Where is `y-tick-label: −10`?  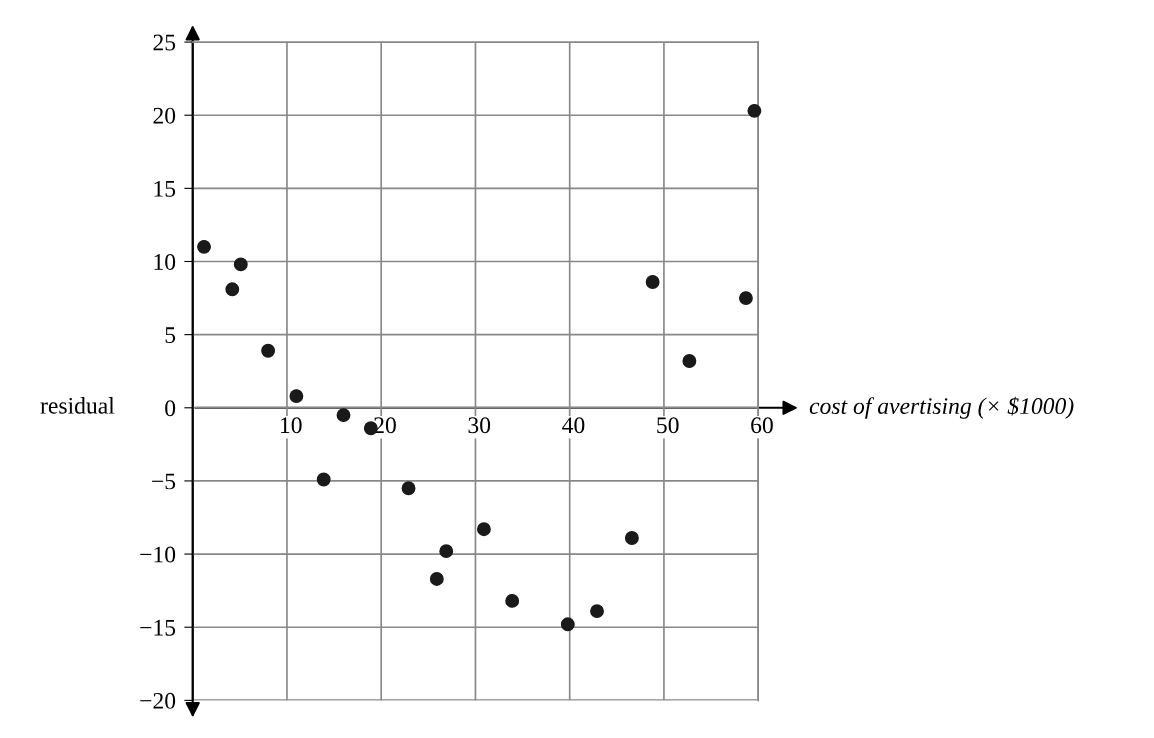 y-tick-label: −10 is located at coordinates (158, 554).